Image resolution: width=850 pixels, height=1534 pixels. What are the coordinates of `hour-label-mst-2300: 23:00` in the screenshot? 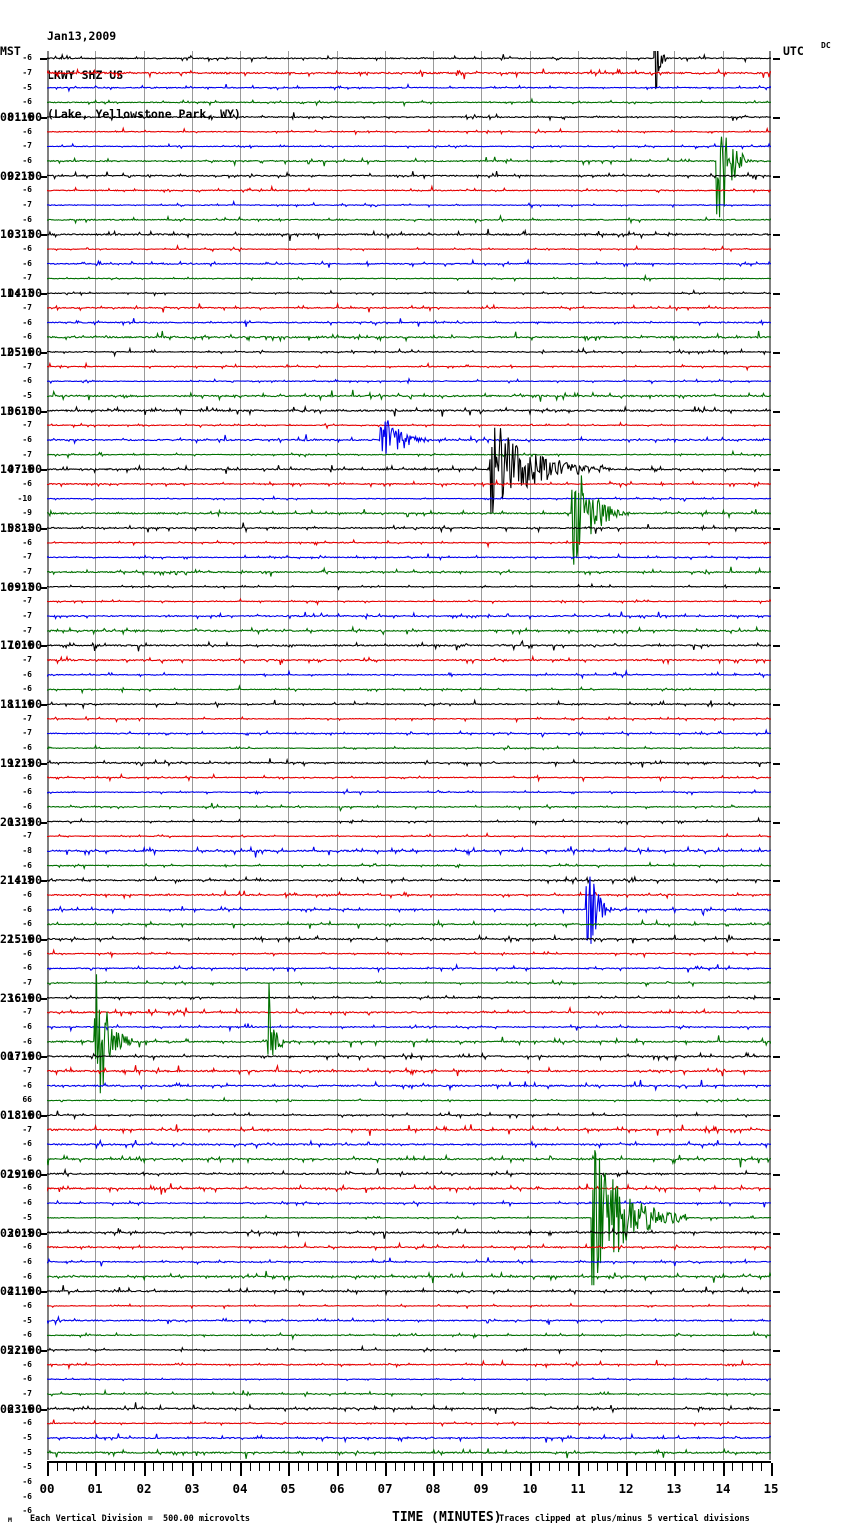 It's located at (24, 1409).